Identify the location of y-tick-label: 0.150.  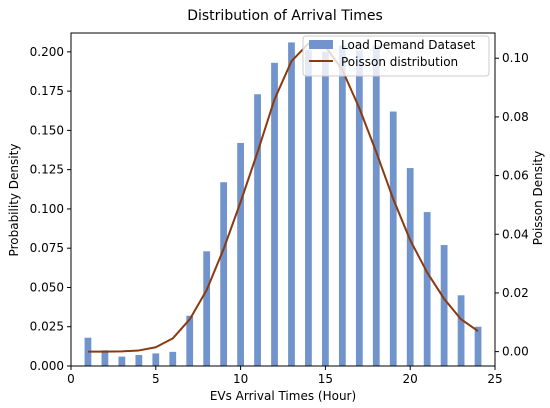
(47, 130).